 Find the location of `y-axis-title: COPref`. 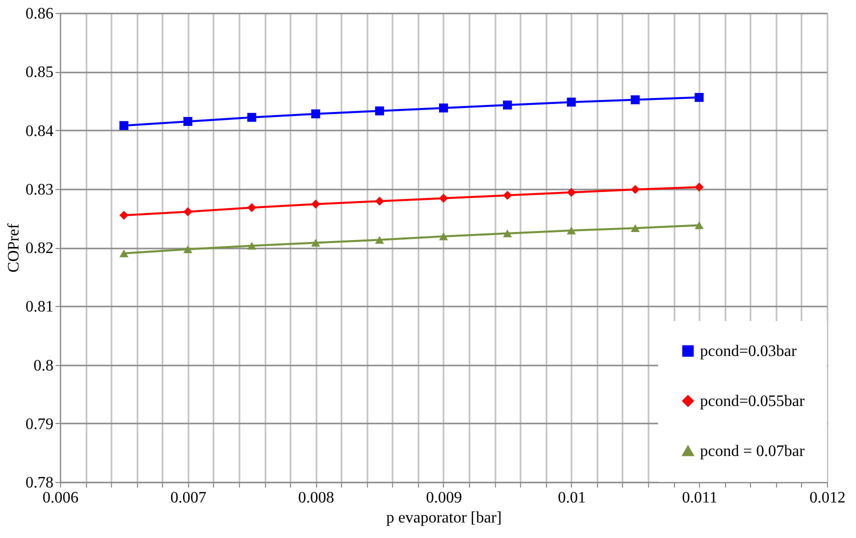

y-axis-title: COPref is located at coordinates (14, 247).